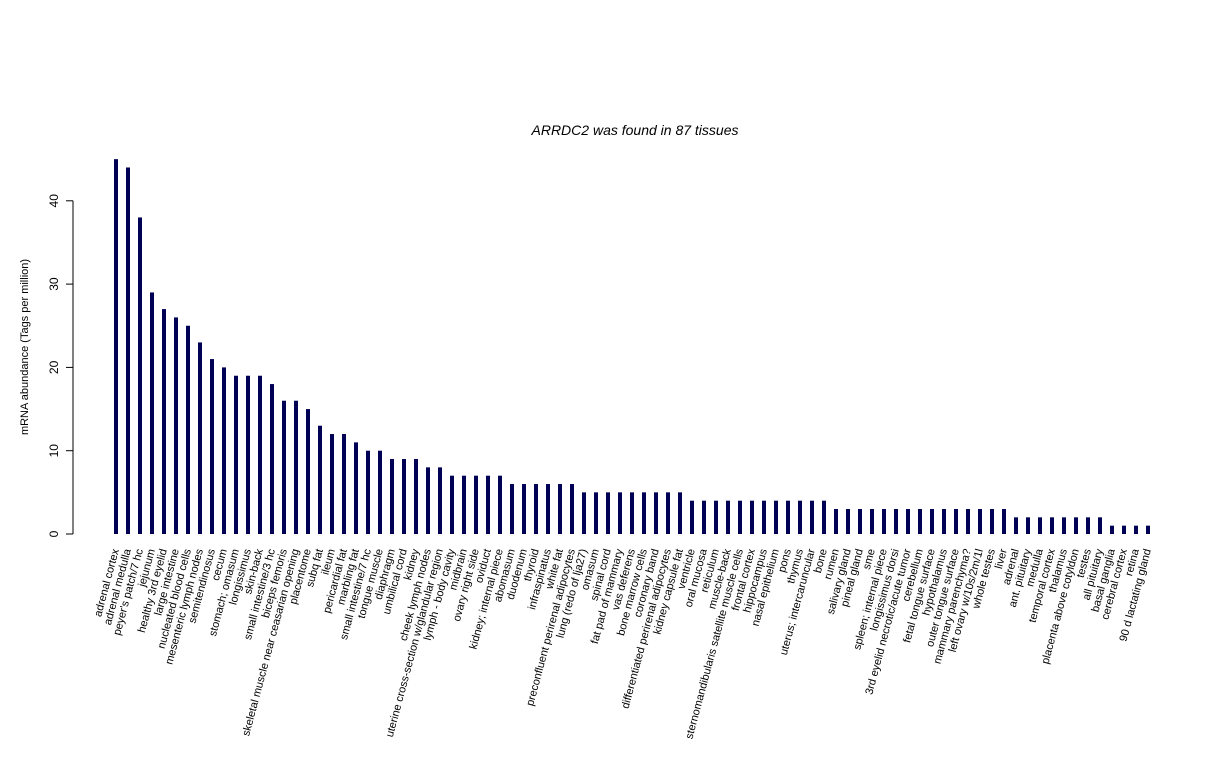  Describe the element at coordinates (635, 130) in the screenshot. I see `chart-title: ARRDC2 was found in 87 tissues` at that location.